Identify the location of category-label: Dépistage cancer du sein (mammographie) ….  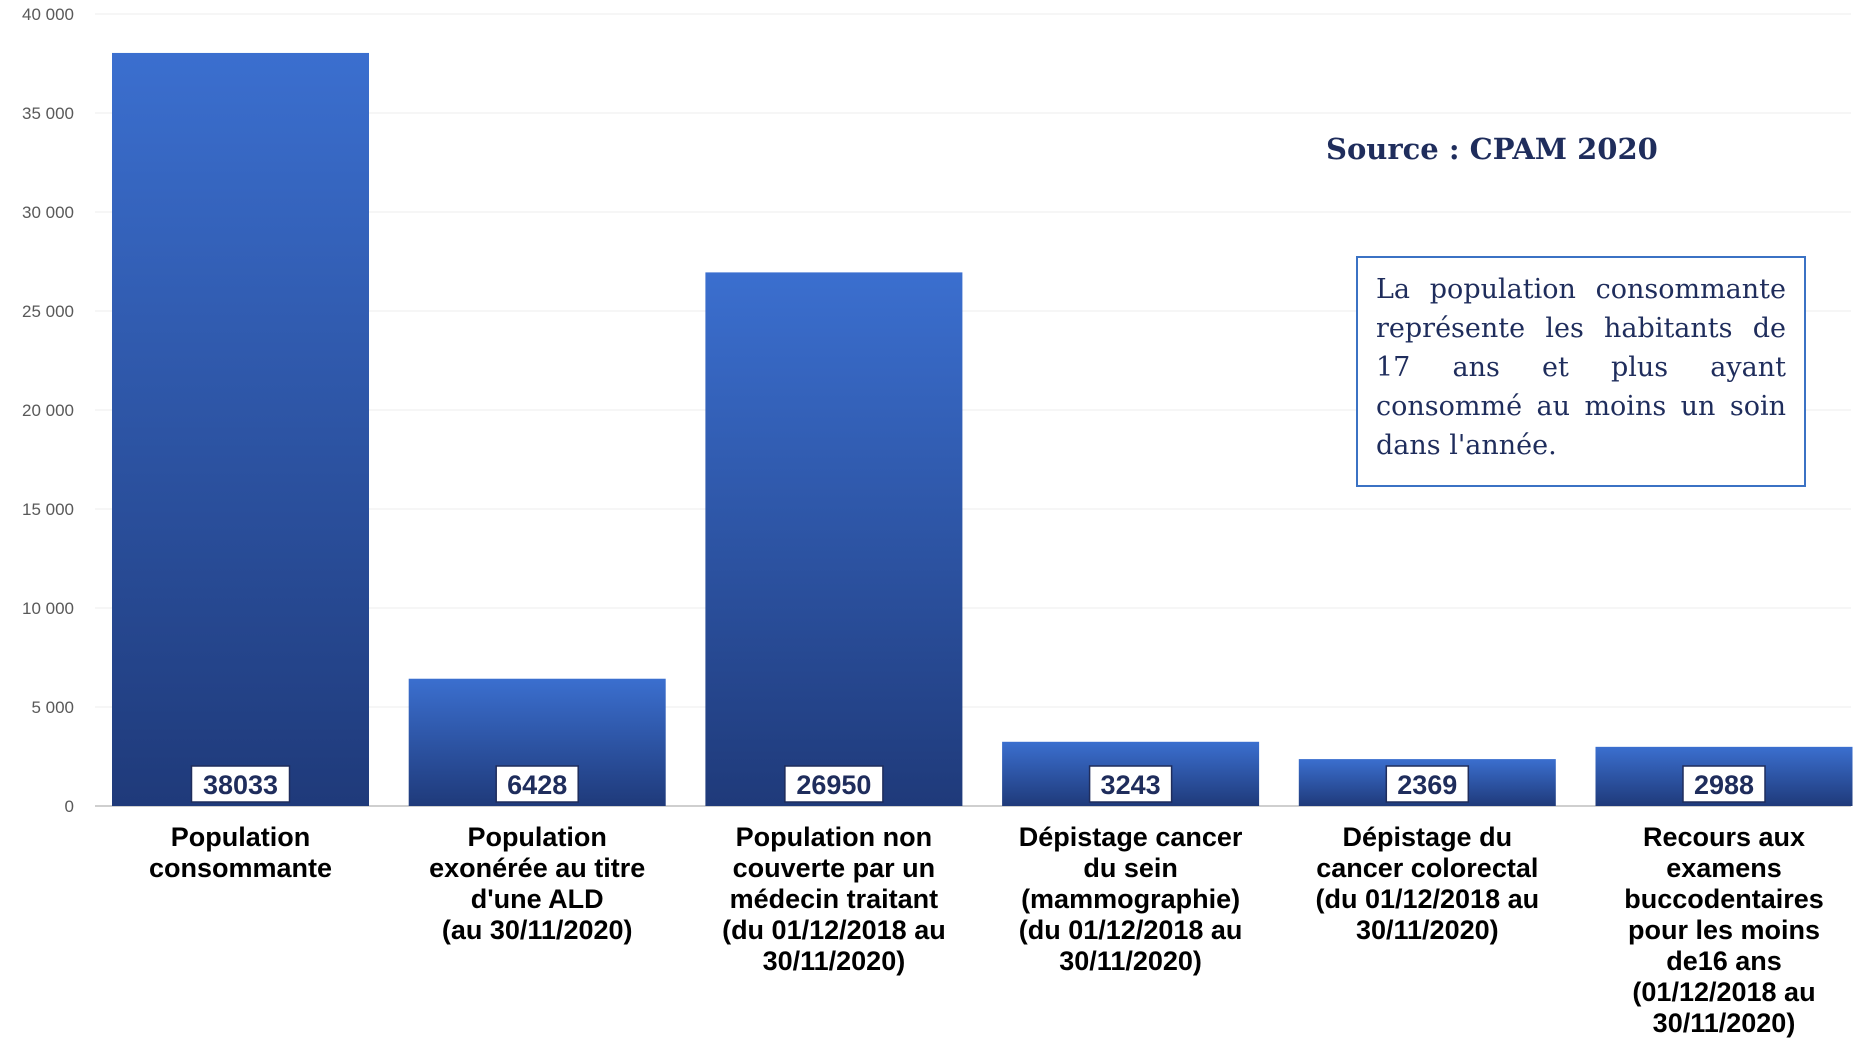
(1130, 899).